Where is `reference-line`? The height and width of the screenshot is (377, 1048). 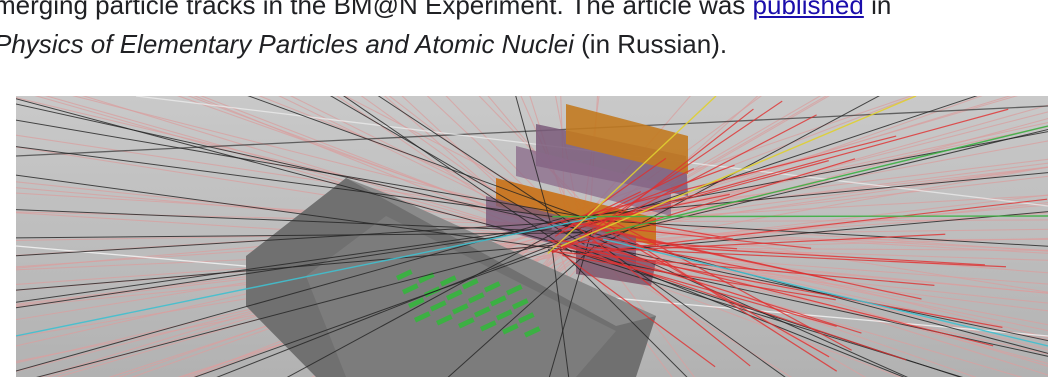
reference-line is located at coordinates (532, 131).